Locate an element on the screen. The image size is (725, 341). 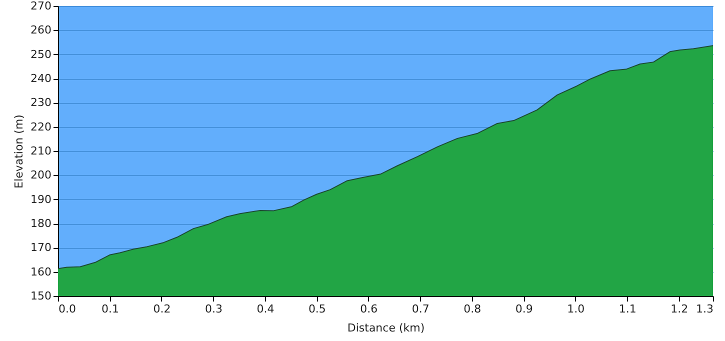
y-tick-label: 250 is located at coordinates (41, 54).